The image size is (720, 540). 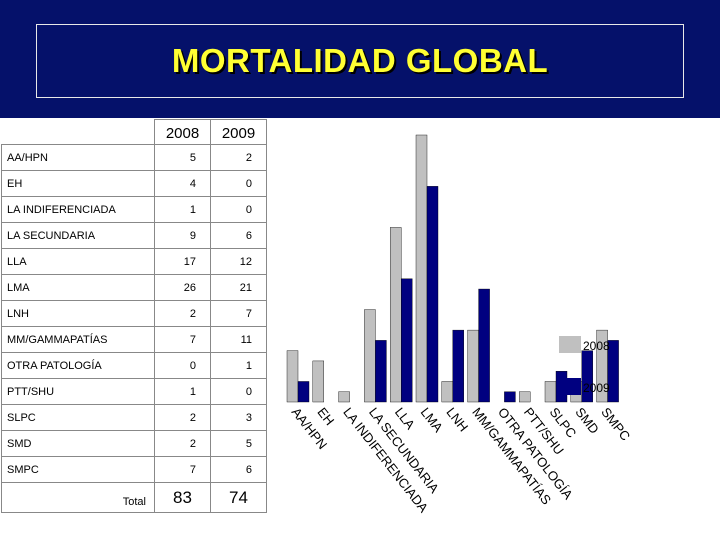 What do you see at coordinates (238, 287) in the screenshot?
I see `value-2009: 21` at bounding box center [238, 287].